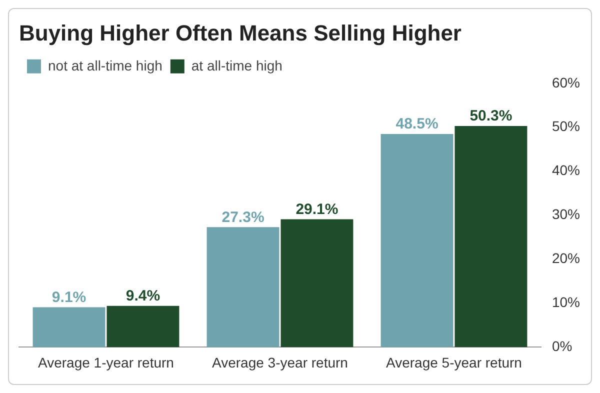 This screenshot has height=393, width=600. Describe the element at coordinates (105, 65) in the screenshot. I see `legend-label: not at all-time high` at that location.